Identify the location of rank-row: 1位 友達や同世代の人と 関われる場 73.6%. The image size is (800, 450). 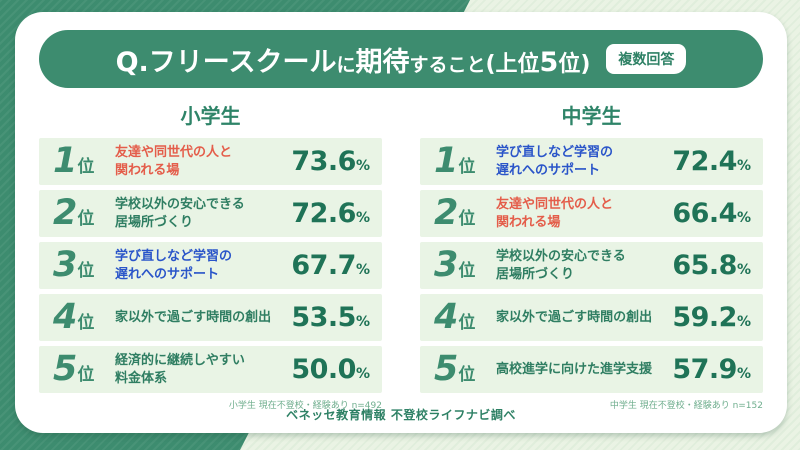
(210, 161).